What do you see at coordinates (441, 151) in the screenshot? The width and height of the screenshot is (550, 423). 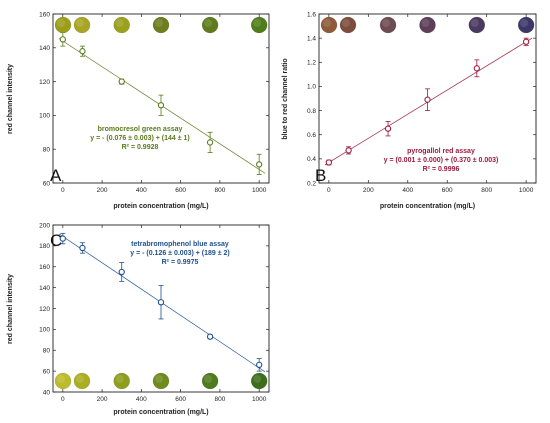 I see `assay-name: pyrogallol red assay` at bounding box center [441, 151].